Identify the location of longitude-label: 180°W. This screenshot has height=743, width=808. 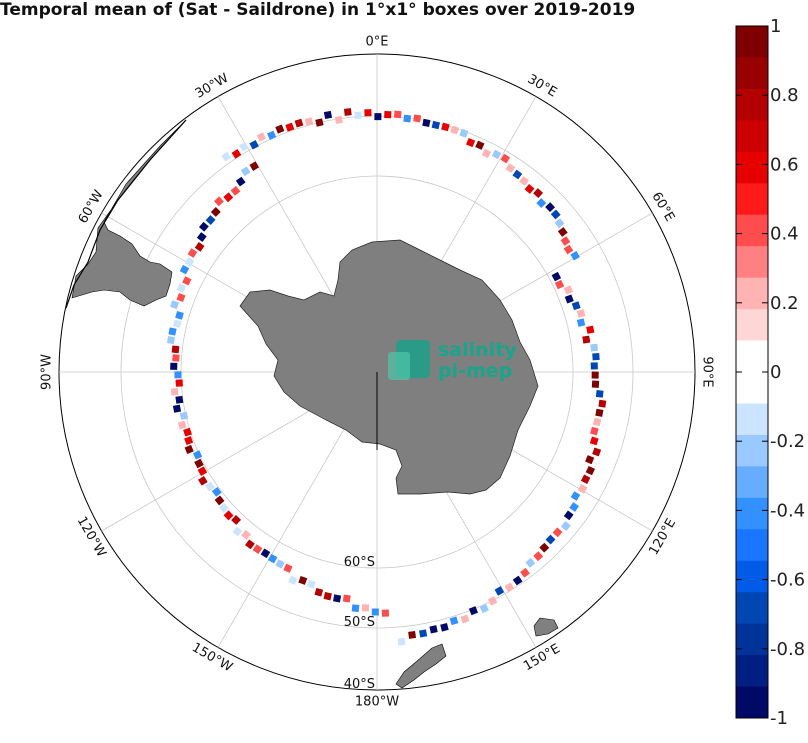
(377, 702).